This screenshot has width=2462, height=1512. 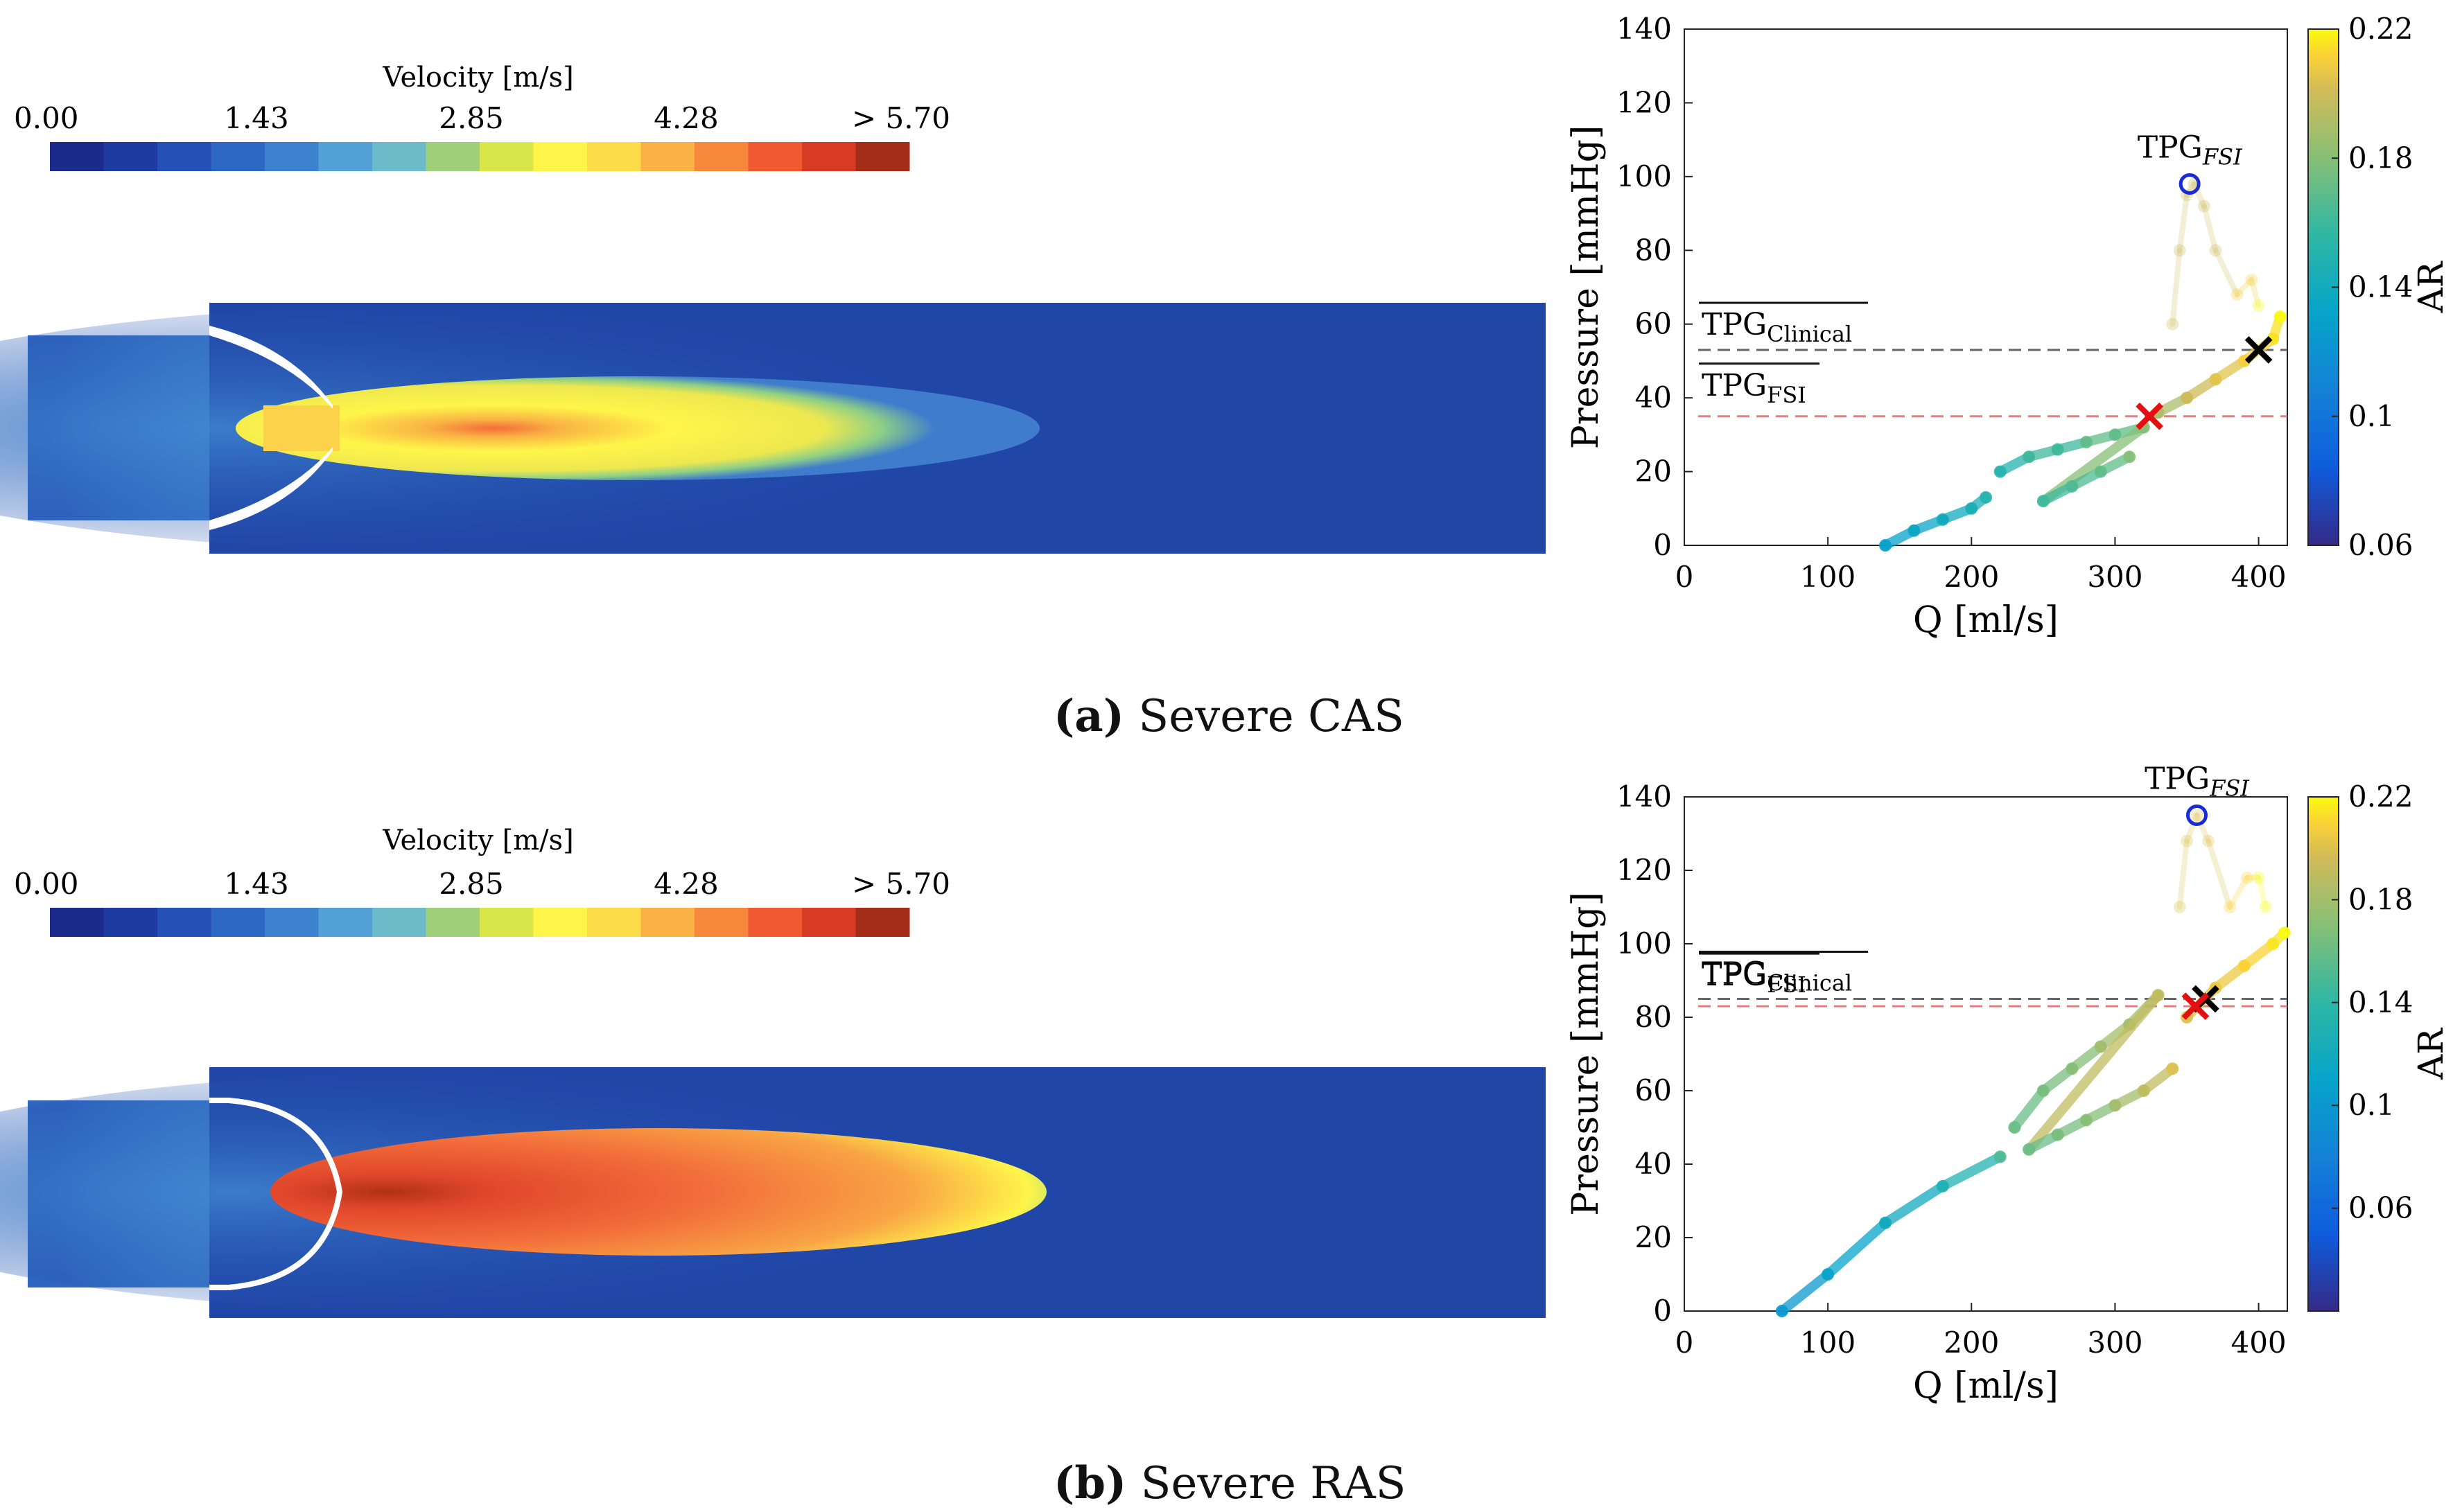 I want to click on caption-b: (b) Severe RAS, so click(x=1230, y=1483).